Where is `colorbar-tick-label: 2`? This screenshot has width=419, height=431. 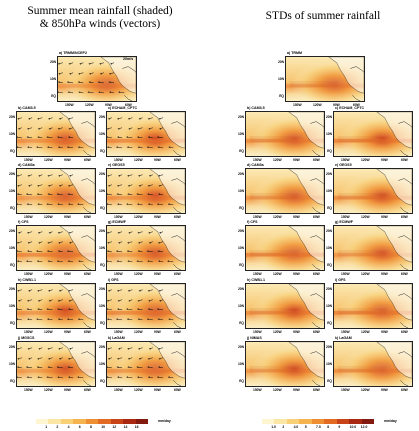 colorbar-tick-label: 2 is located at coordinates (283, 427).